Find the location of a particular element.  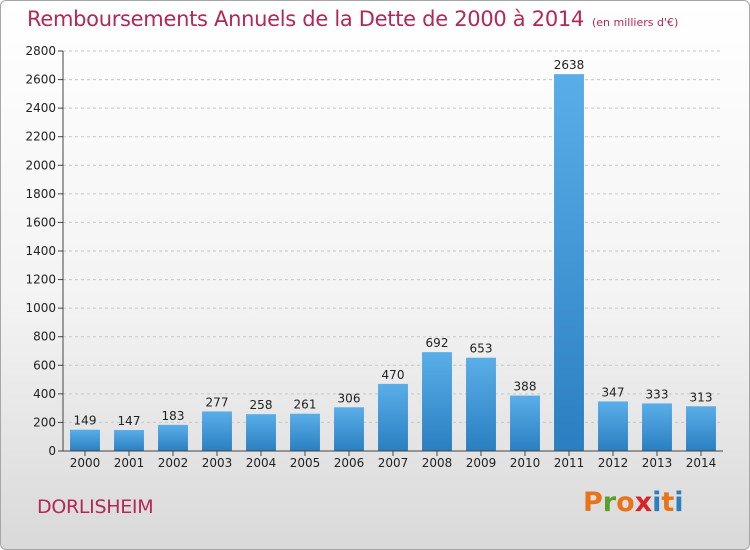

bar-value-label: 470 is located at coordinates (393, 375).